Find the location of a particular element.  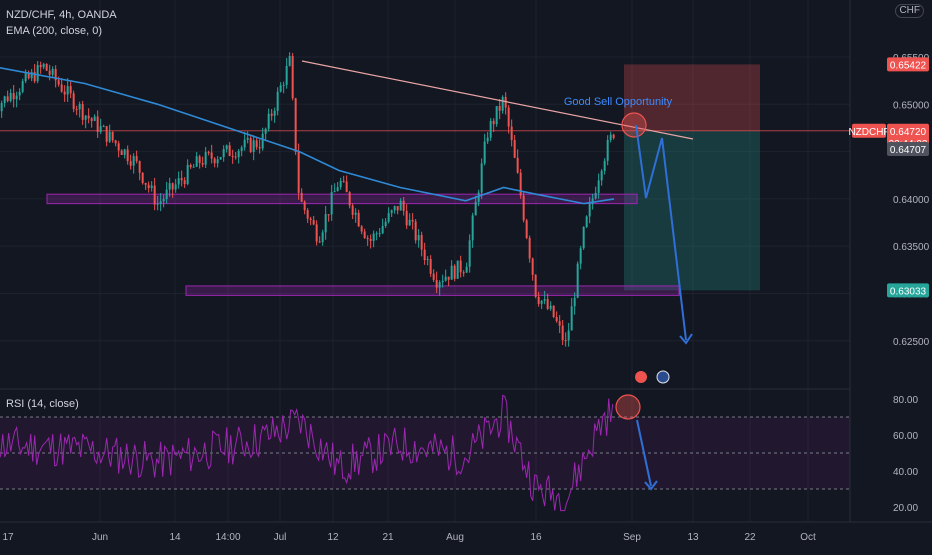

time-tick-label: 14:00 is located at coordinates (227, 537).